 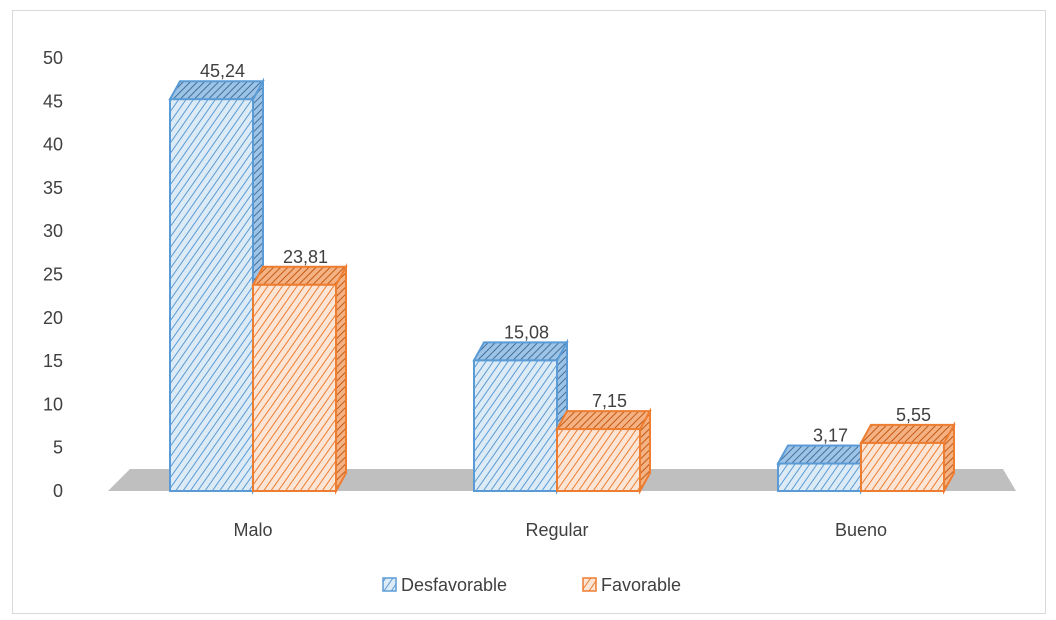 I want to click on x-category-label: Malo, so click(x=252, y=530).